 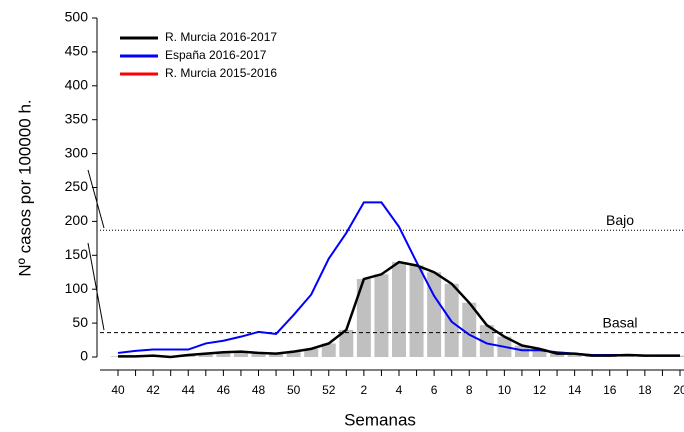 I want to click on x-tick-label: 10, so click(x=505, y=390).